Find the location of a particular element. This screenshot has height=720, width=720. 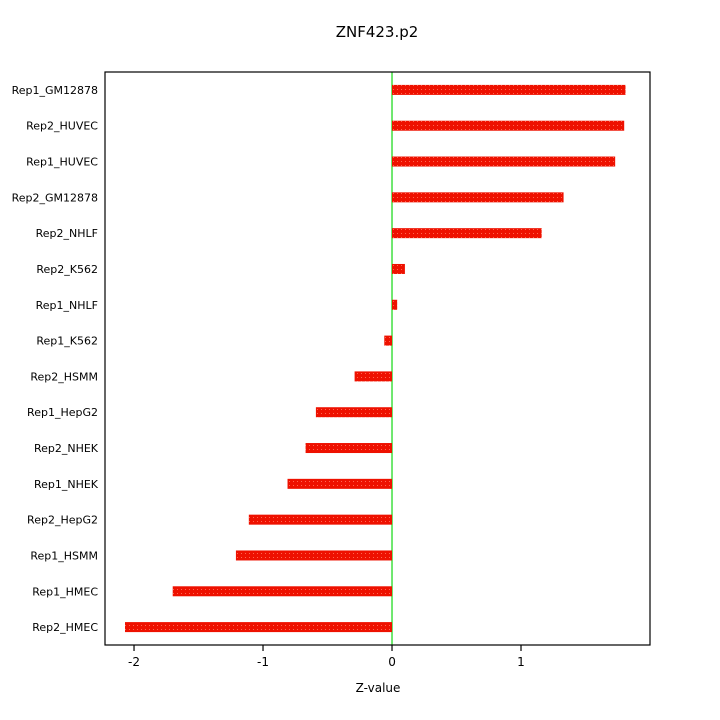

category-label-Rep2_GM12878: Rep2_GM12878 is located at coordinates (55, 197).